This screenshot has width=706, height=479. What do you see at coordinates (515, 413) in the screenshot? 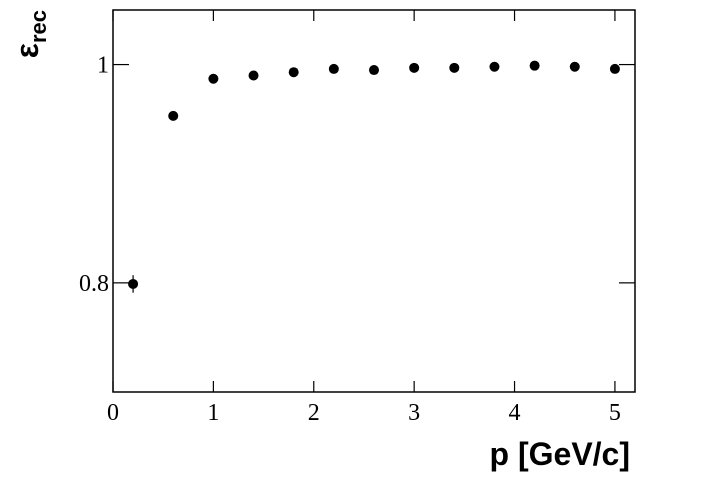
I see `x-tick-label: 4` at bounding box center [515, 413].